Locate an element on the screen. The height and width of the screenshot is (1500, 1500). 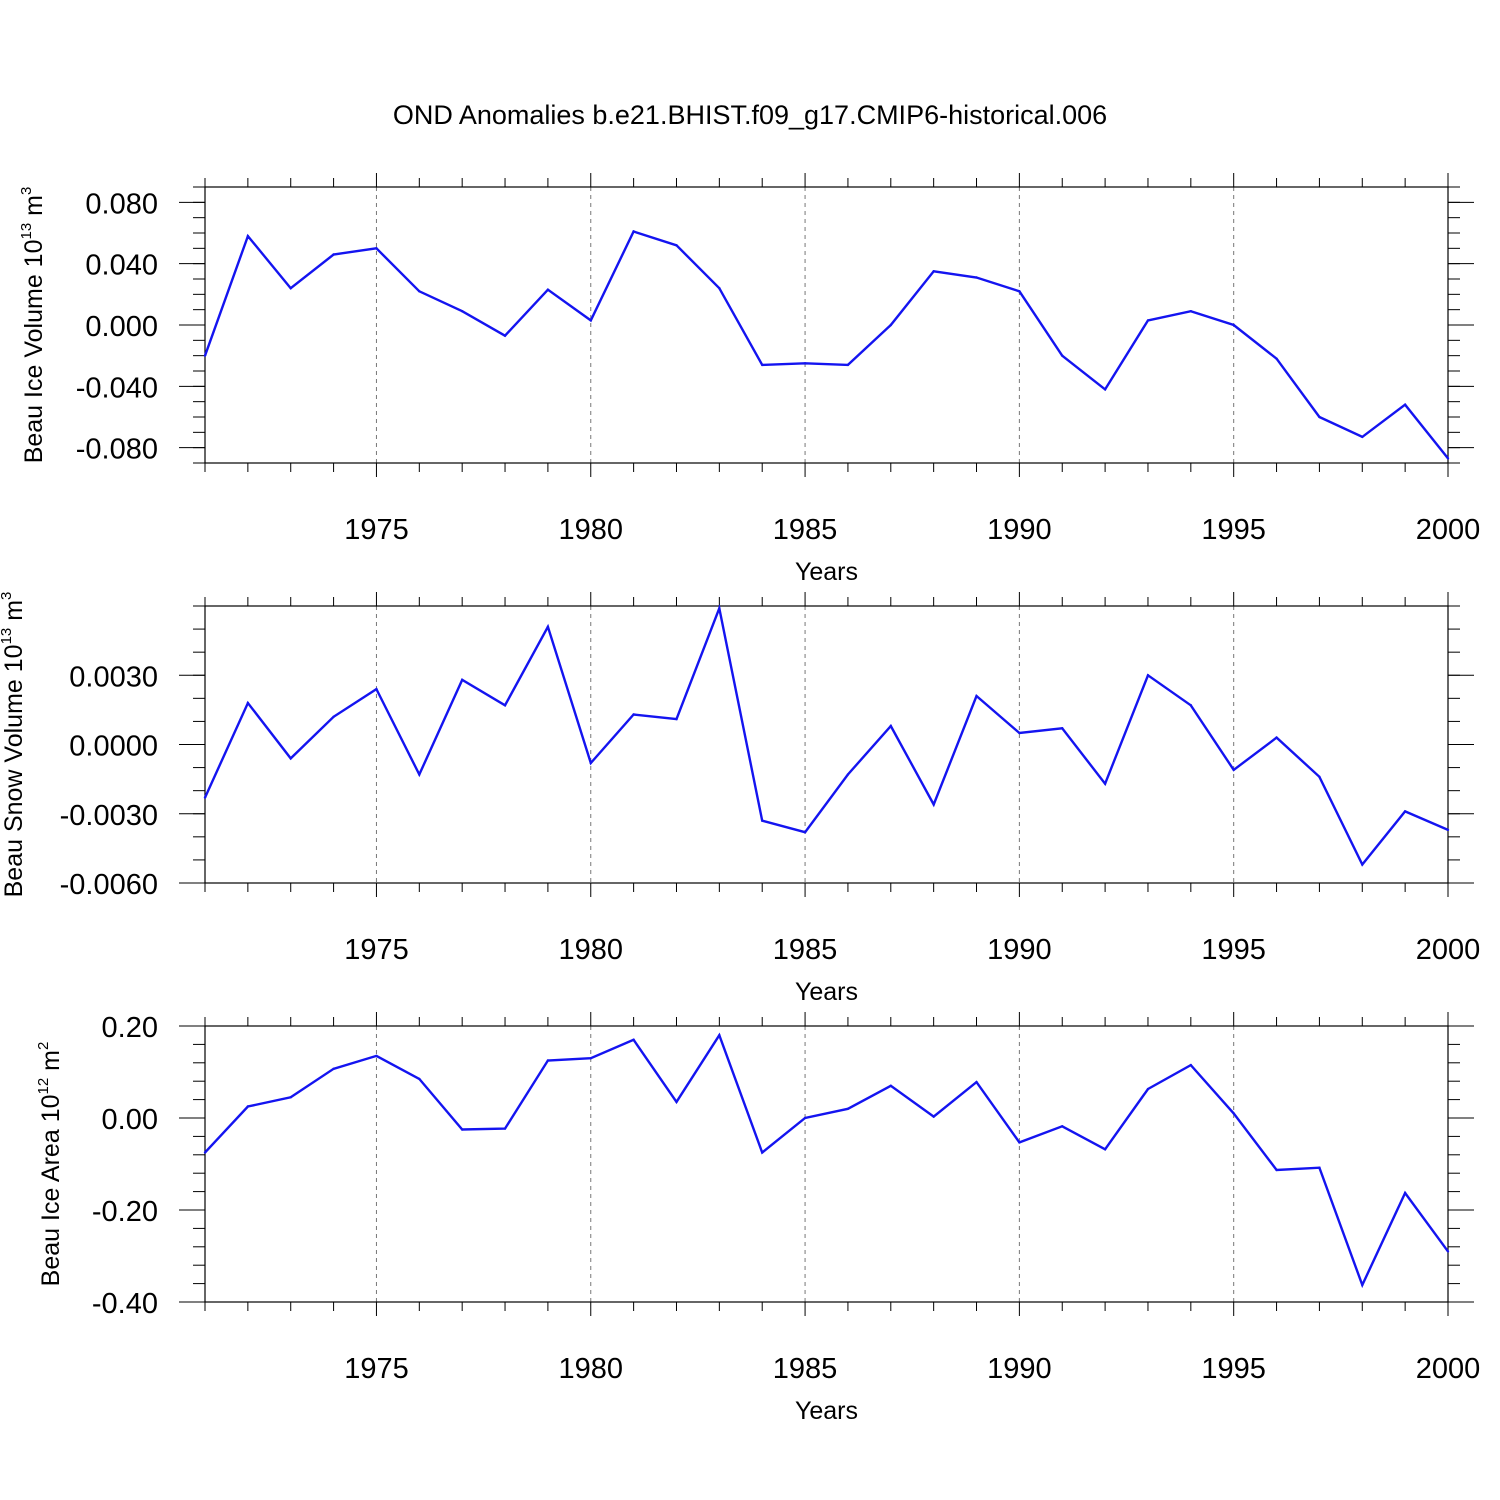
y-axis-title-superscript: 12 is located at coordinates (43, 1086).